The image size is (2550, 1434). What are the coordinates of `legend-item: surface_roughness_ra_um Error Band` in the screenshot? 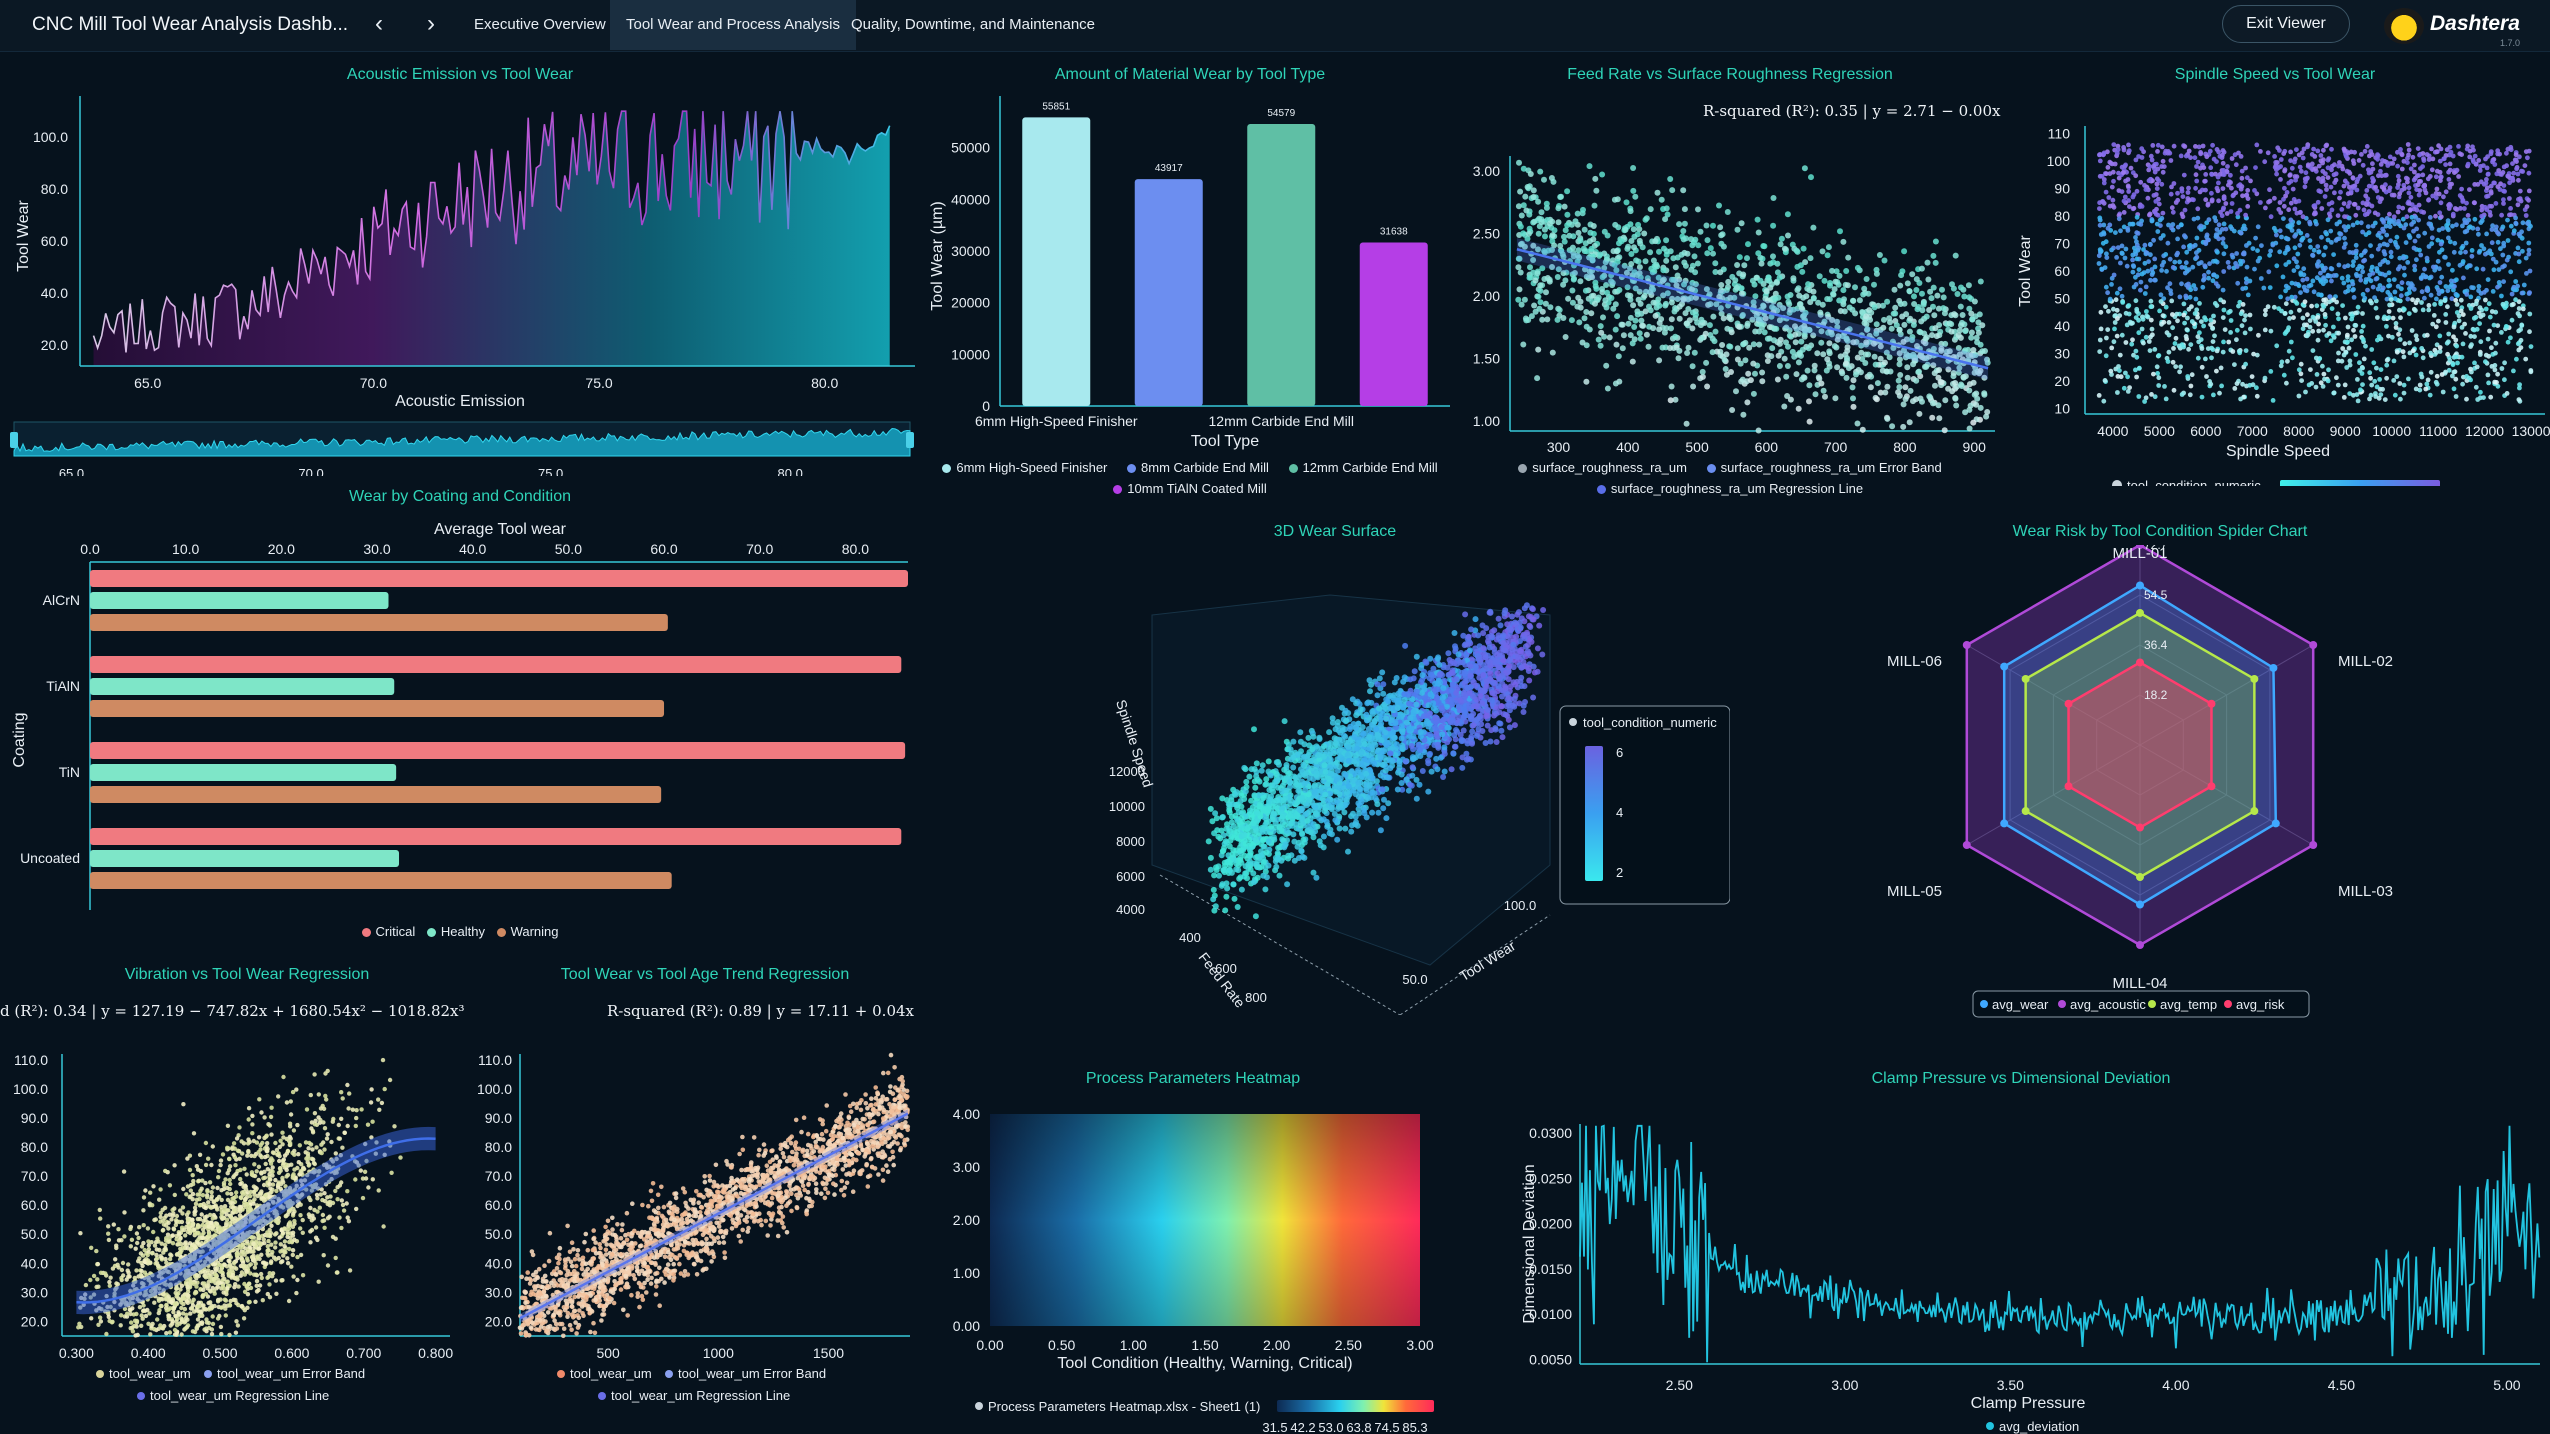 It's located at (1824, 467).